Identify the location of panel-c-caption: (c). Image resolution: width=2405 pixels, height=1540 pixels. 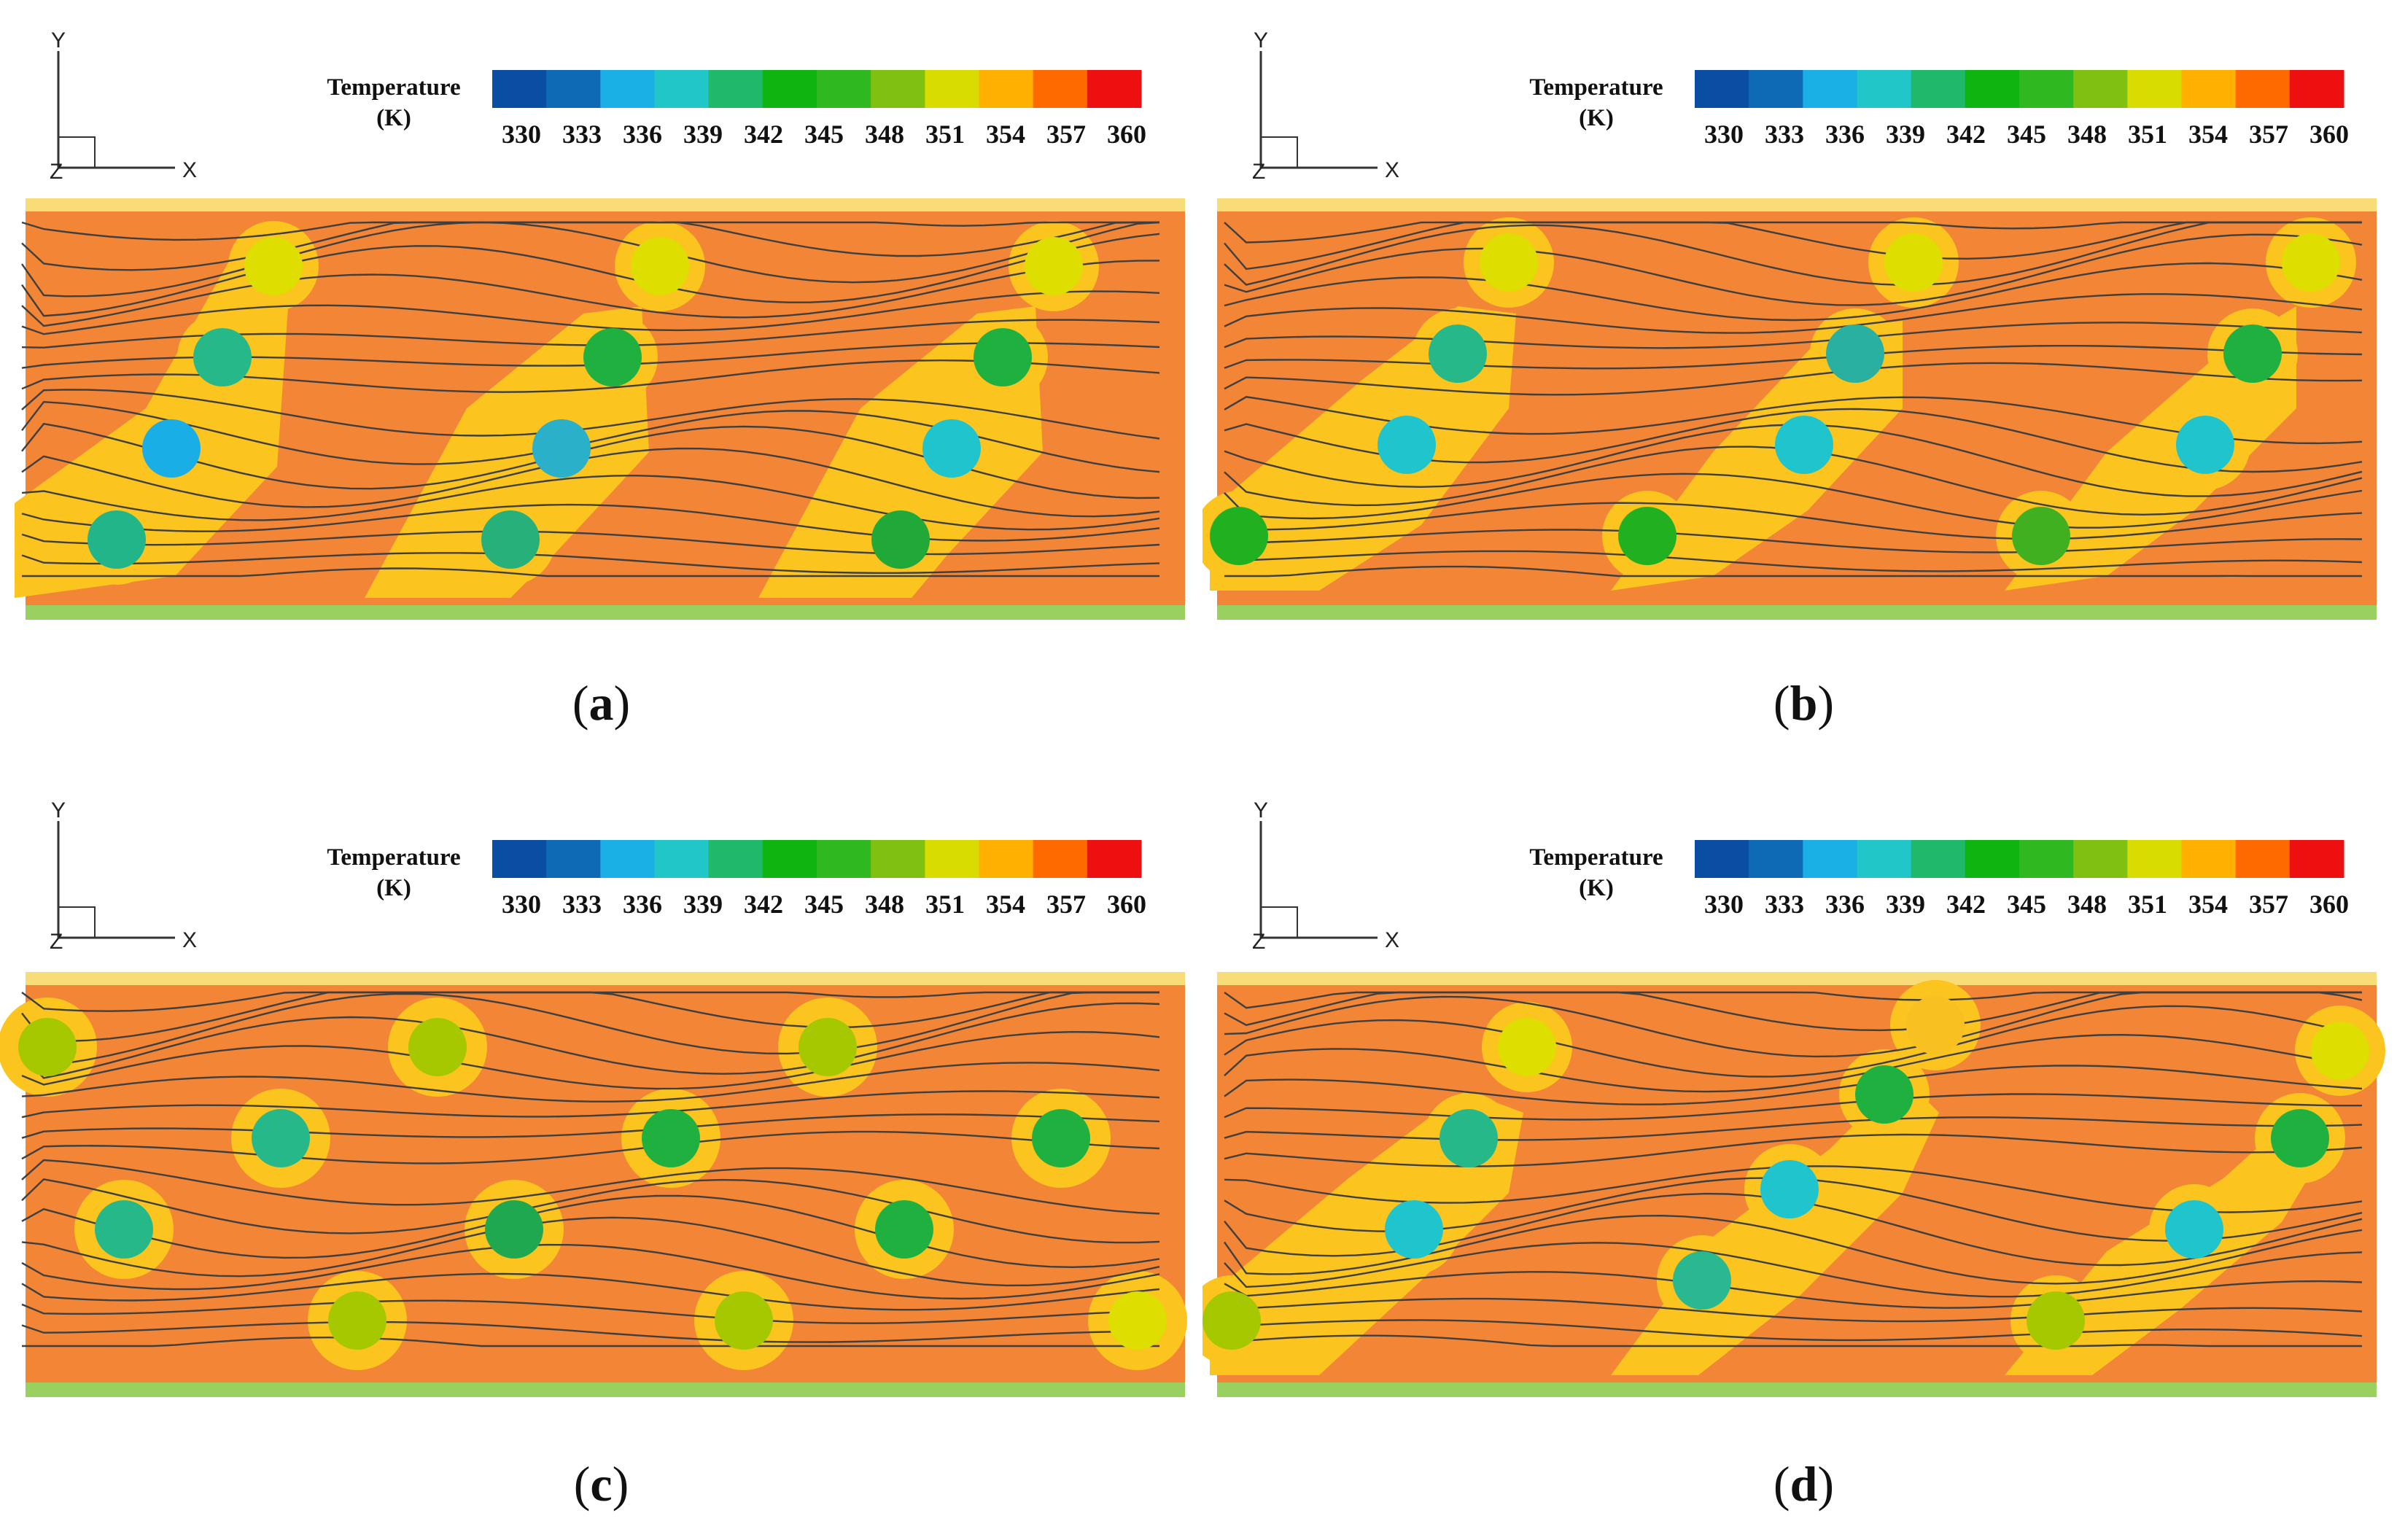
(601, 1484).